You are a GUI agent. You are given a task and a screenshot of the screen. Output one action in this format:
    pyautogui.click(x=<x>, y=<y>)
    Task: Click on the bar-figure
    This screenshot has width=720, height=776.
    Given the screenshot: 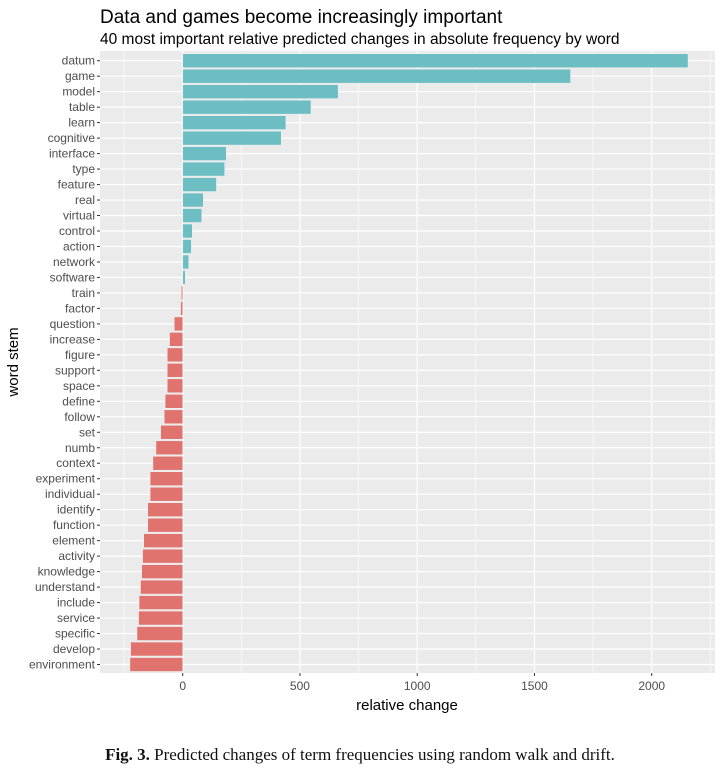 What is the action you would take?
    pyautogui.click(x=174, y=355)
    